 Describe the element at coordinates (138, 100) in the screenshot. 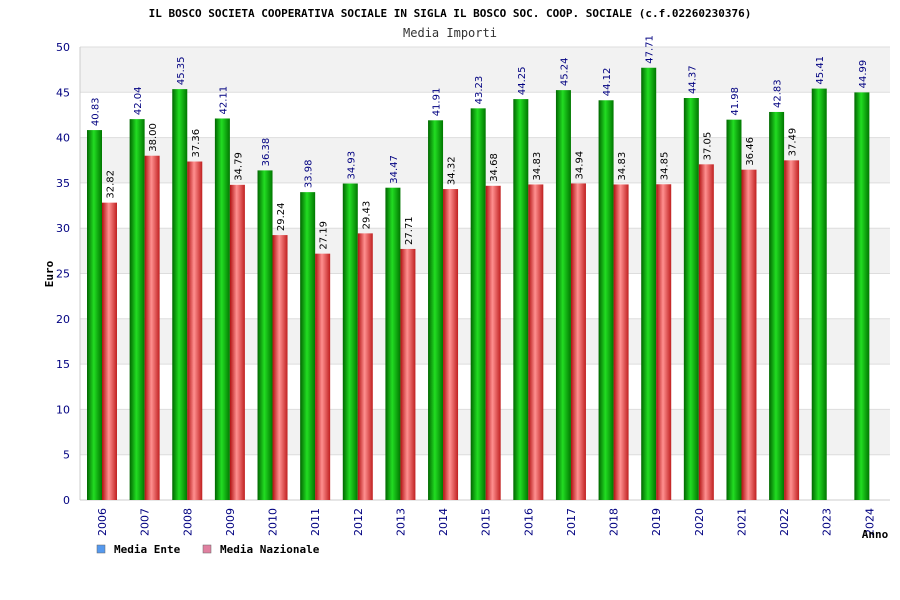

I see `data-label-ente: 42.04` at that location.